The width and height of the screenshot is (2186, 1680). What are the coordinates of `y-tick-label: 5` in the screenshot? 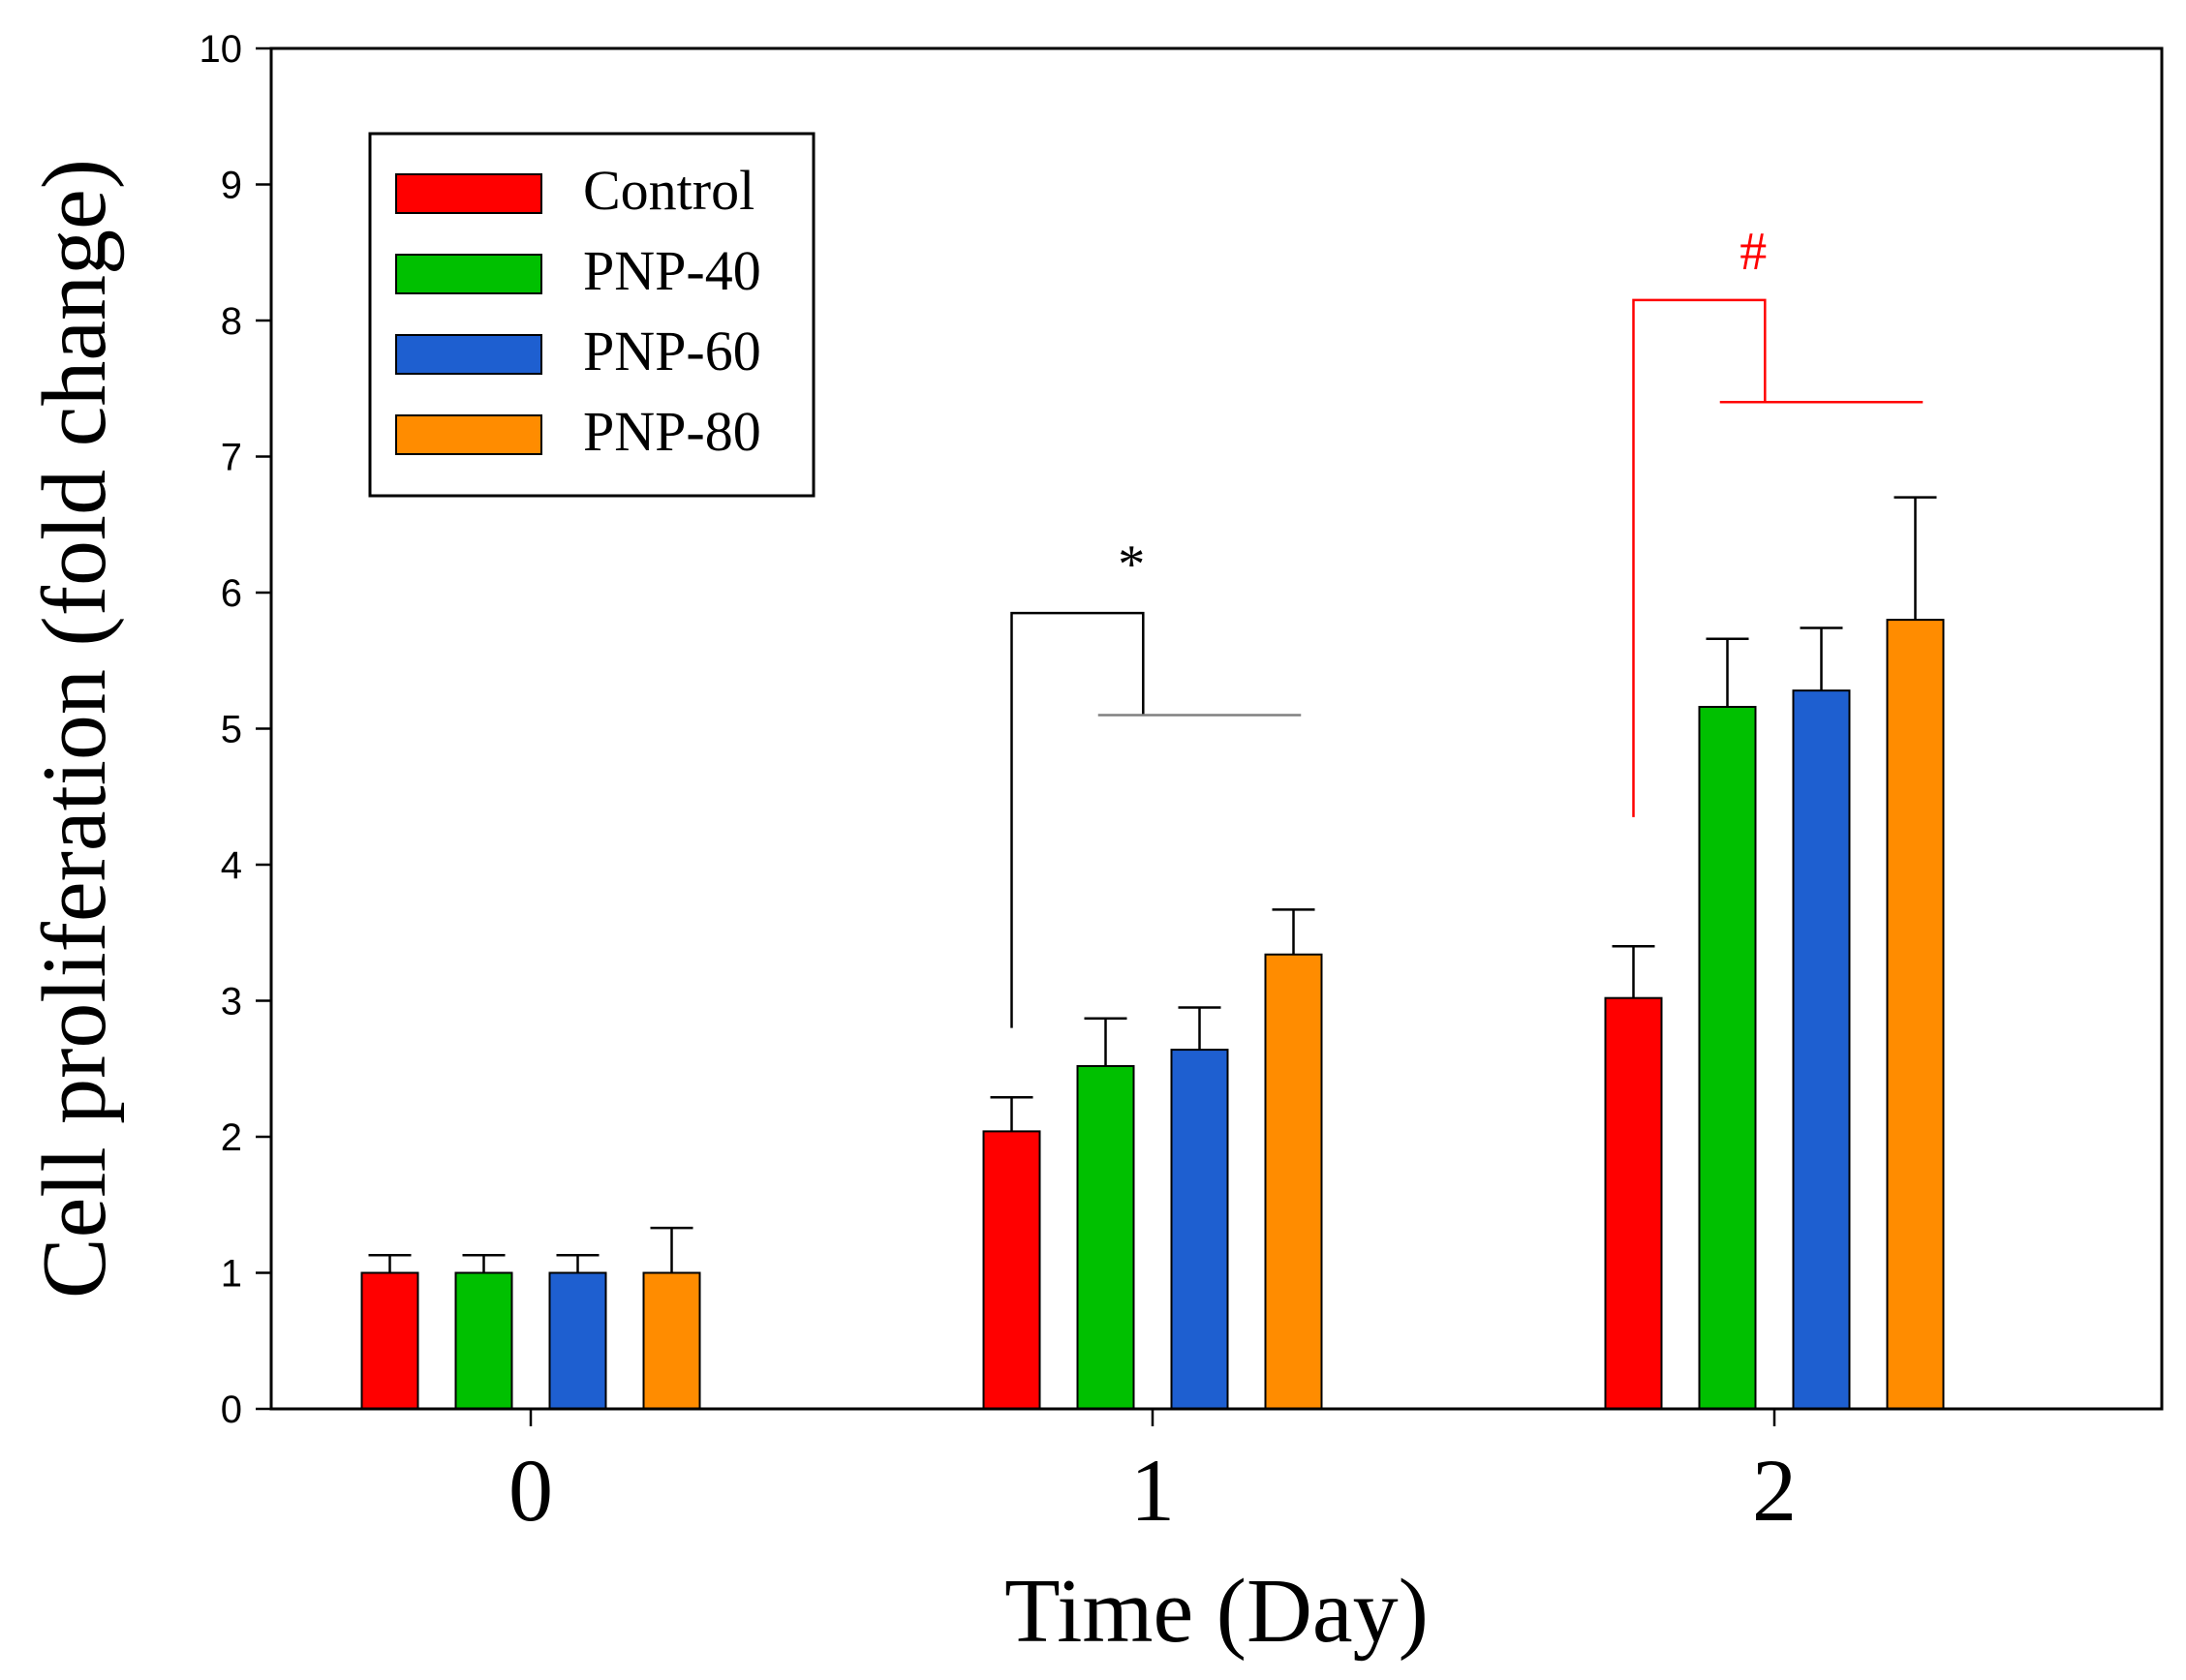 It's located at (231, 730).